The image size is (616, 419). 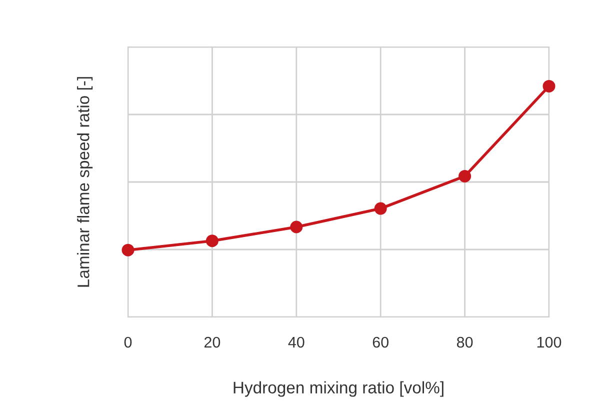 I want to click on x-tick-label: 20, so click(x=212, y=342).